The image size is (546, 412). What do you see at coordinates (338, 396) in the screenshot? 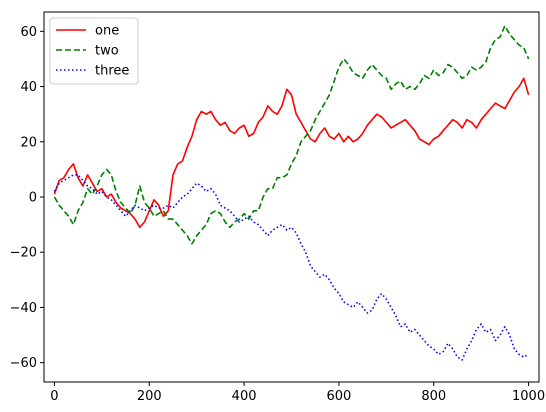
I see `x-tick-label: 600` at bounding box center [338, 396].